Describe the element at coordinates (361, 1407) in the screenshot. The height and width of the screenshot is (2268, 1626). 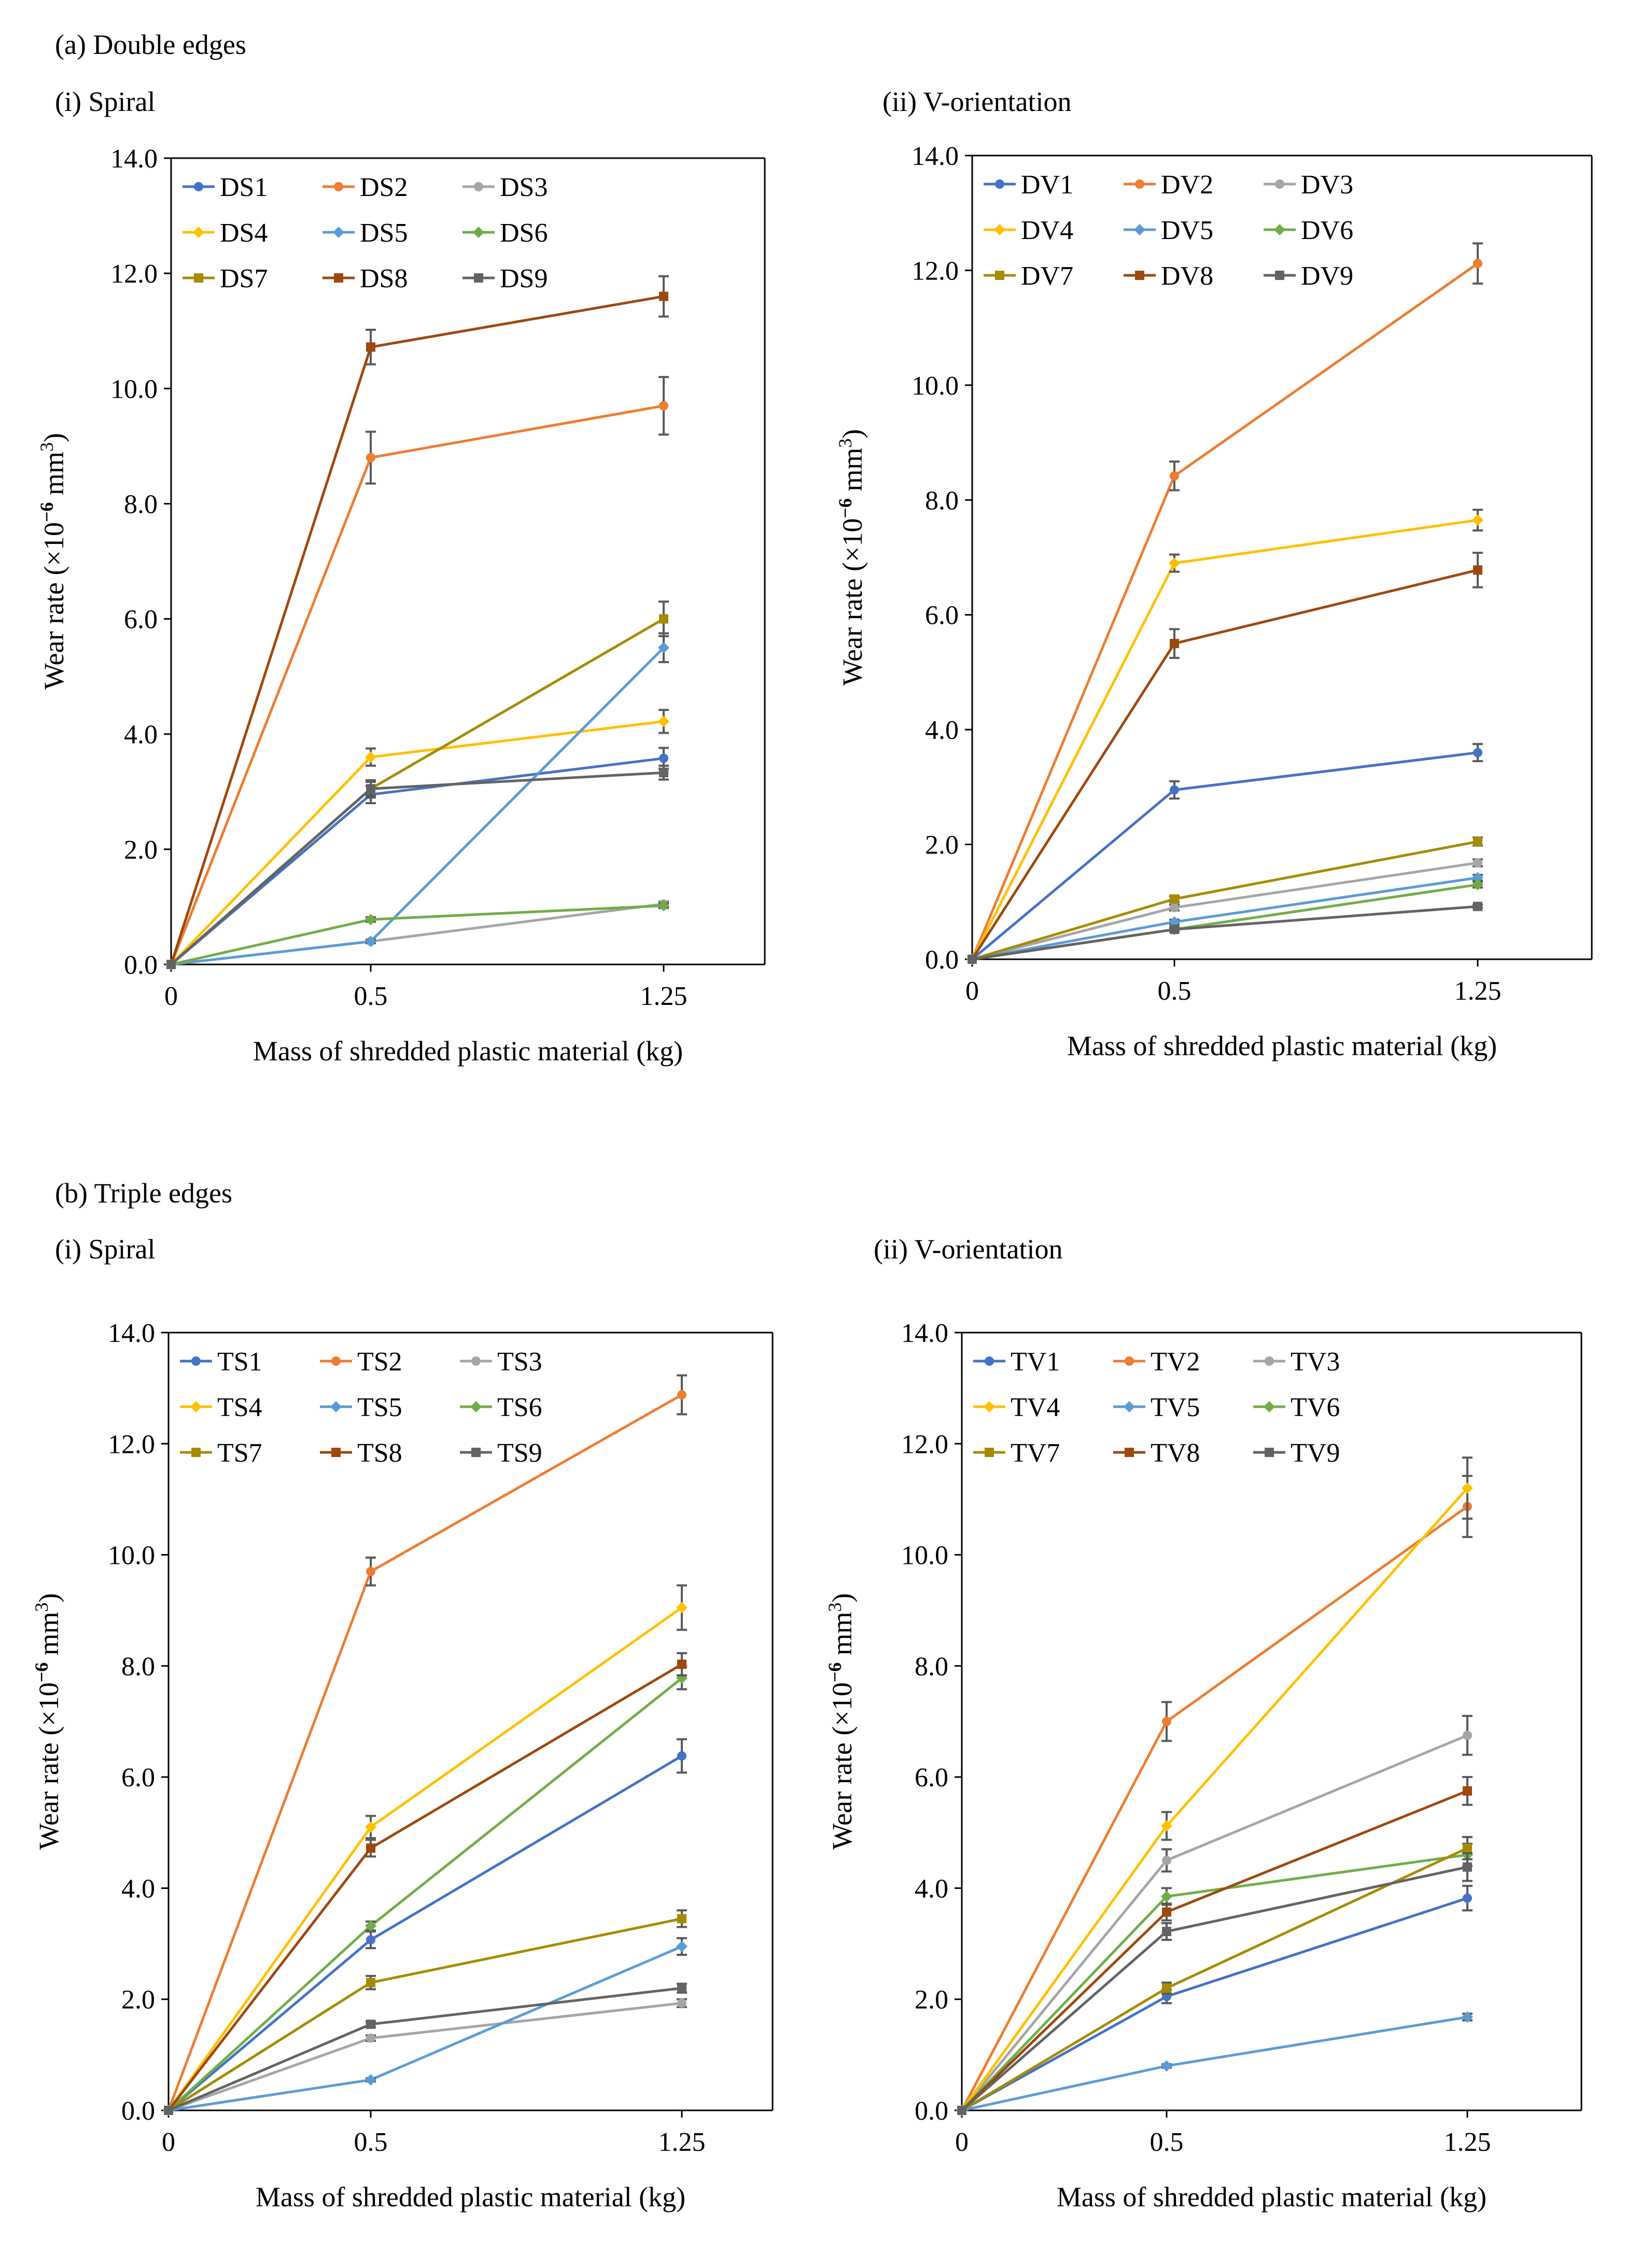
I see `legend: TS1 TS2 TS3 TS4 TS5 TS6 TS7 TS8 TS9` at that location.